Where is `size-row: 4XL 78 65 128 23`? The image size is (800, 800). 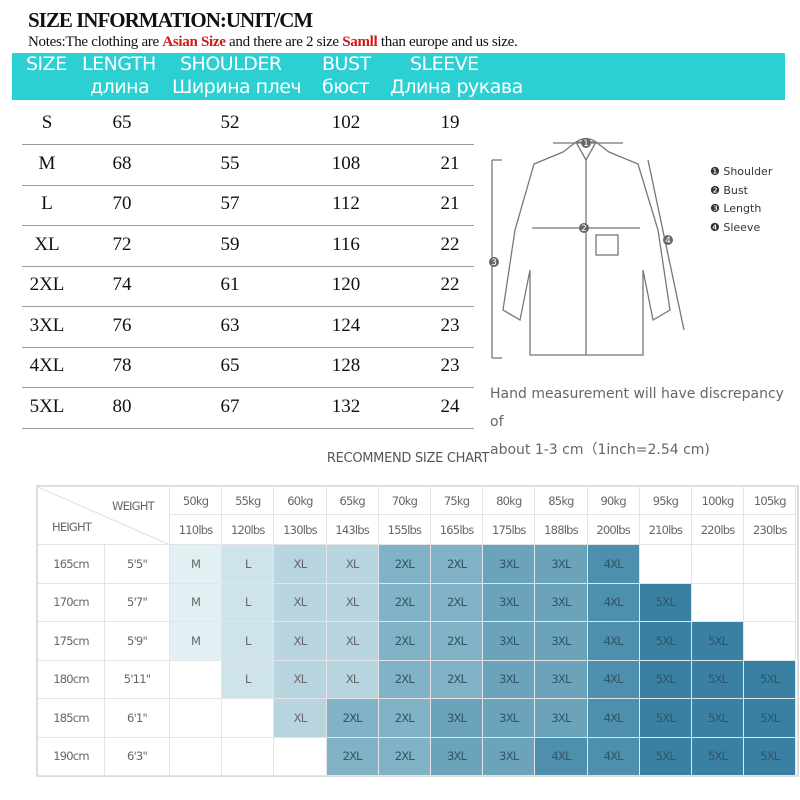
size-row: 4XL 78 65 128 23 is located at coordinates (248, 367).